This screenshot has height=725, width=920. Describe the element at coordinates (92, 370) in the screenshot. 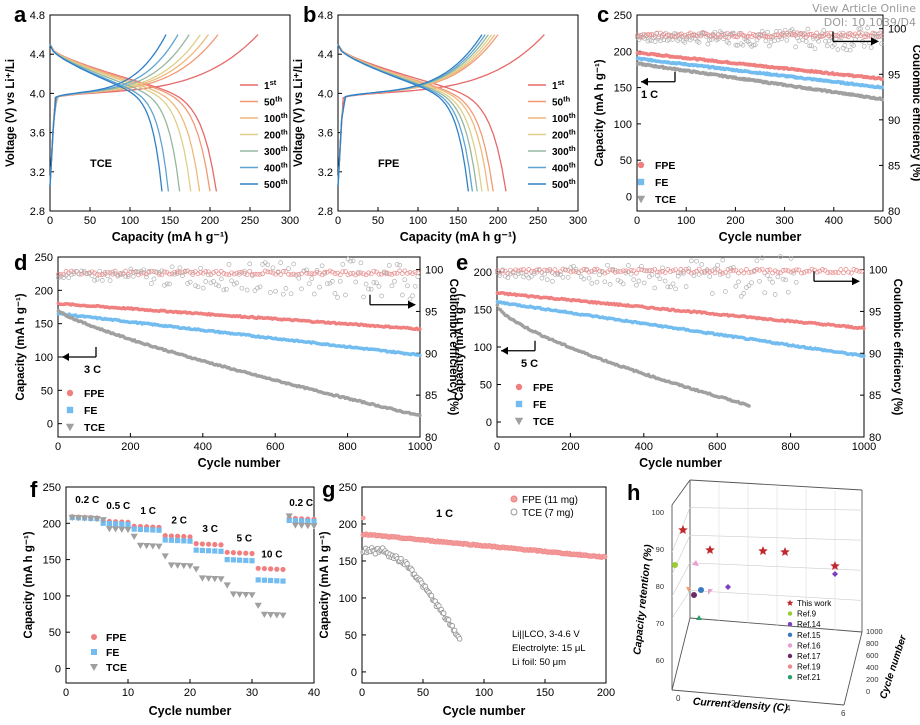

I see `rate-label: 3 C` at that location.